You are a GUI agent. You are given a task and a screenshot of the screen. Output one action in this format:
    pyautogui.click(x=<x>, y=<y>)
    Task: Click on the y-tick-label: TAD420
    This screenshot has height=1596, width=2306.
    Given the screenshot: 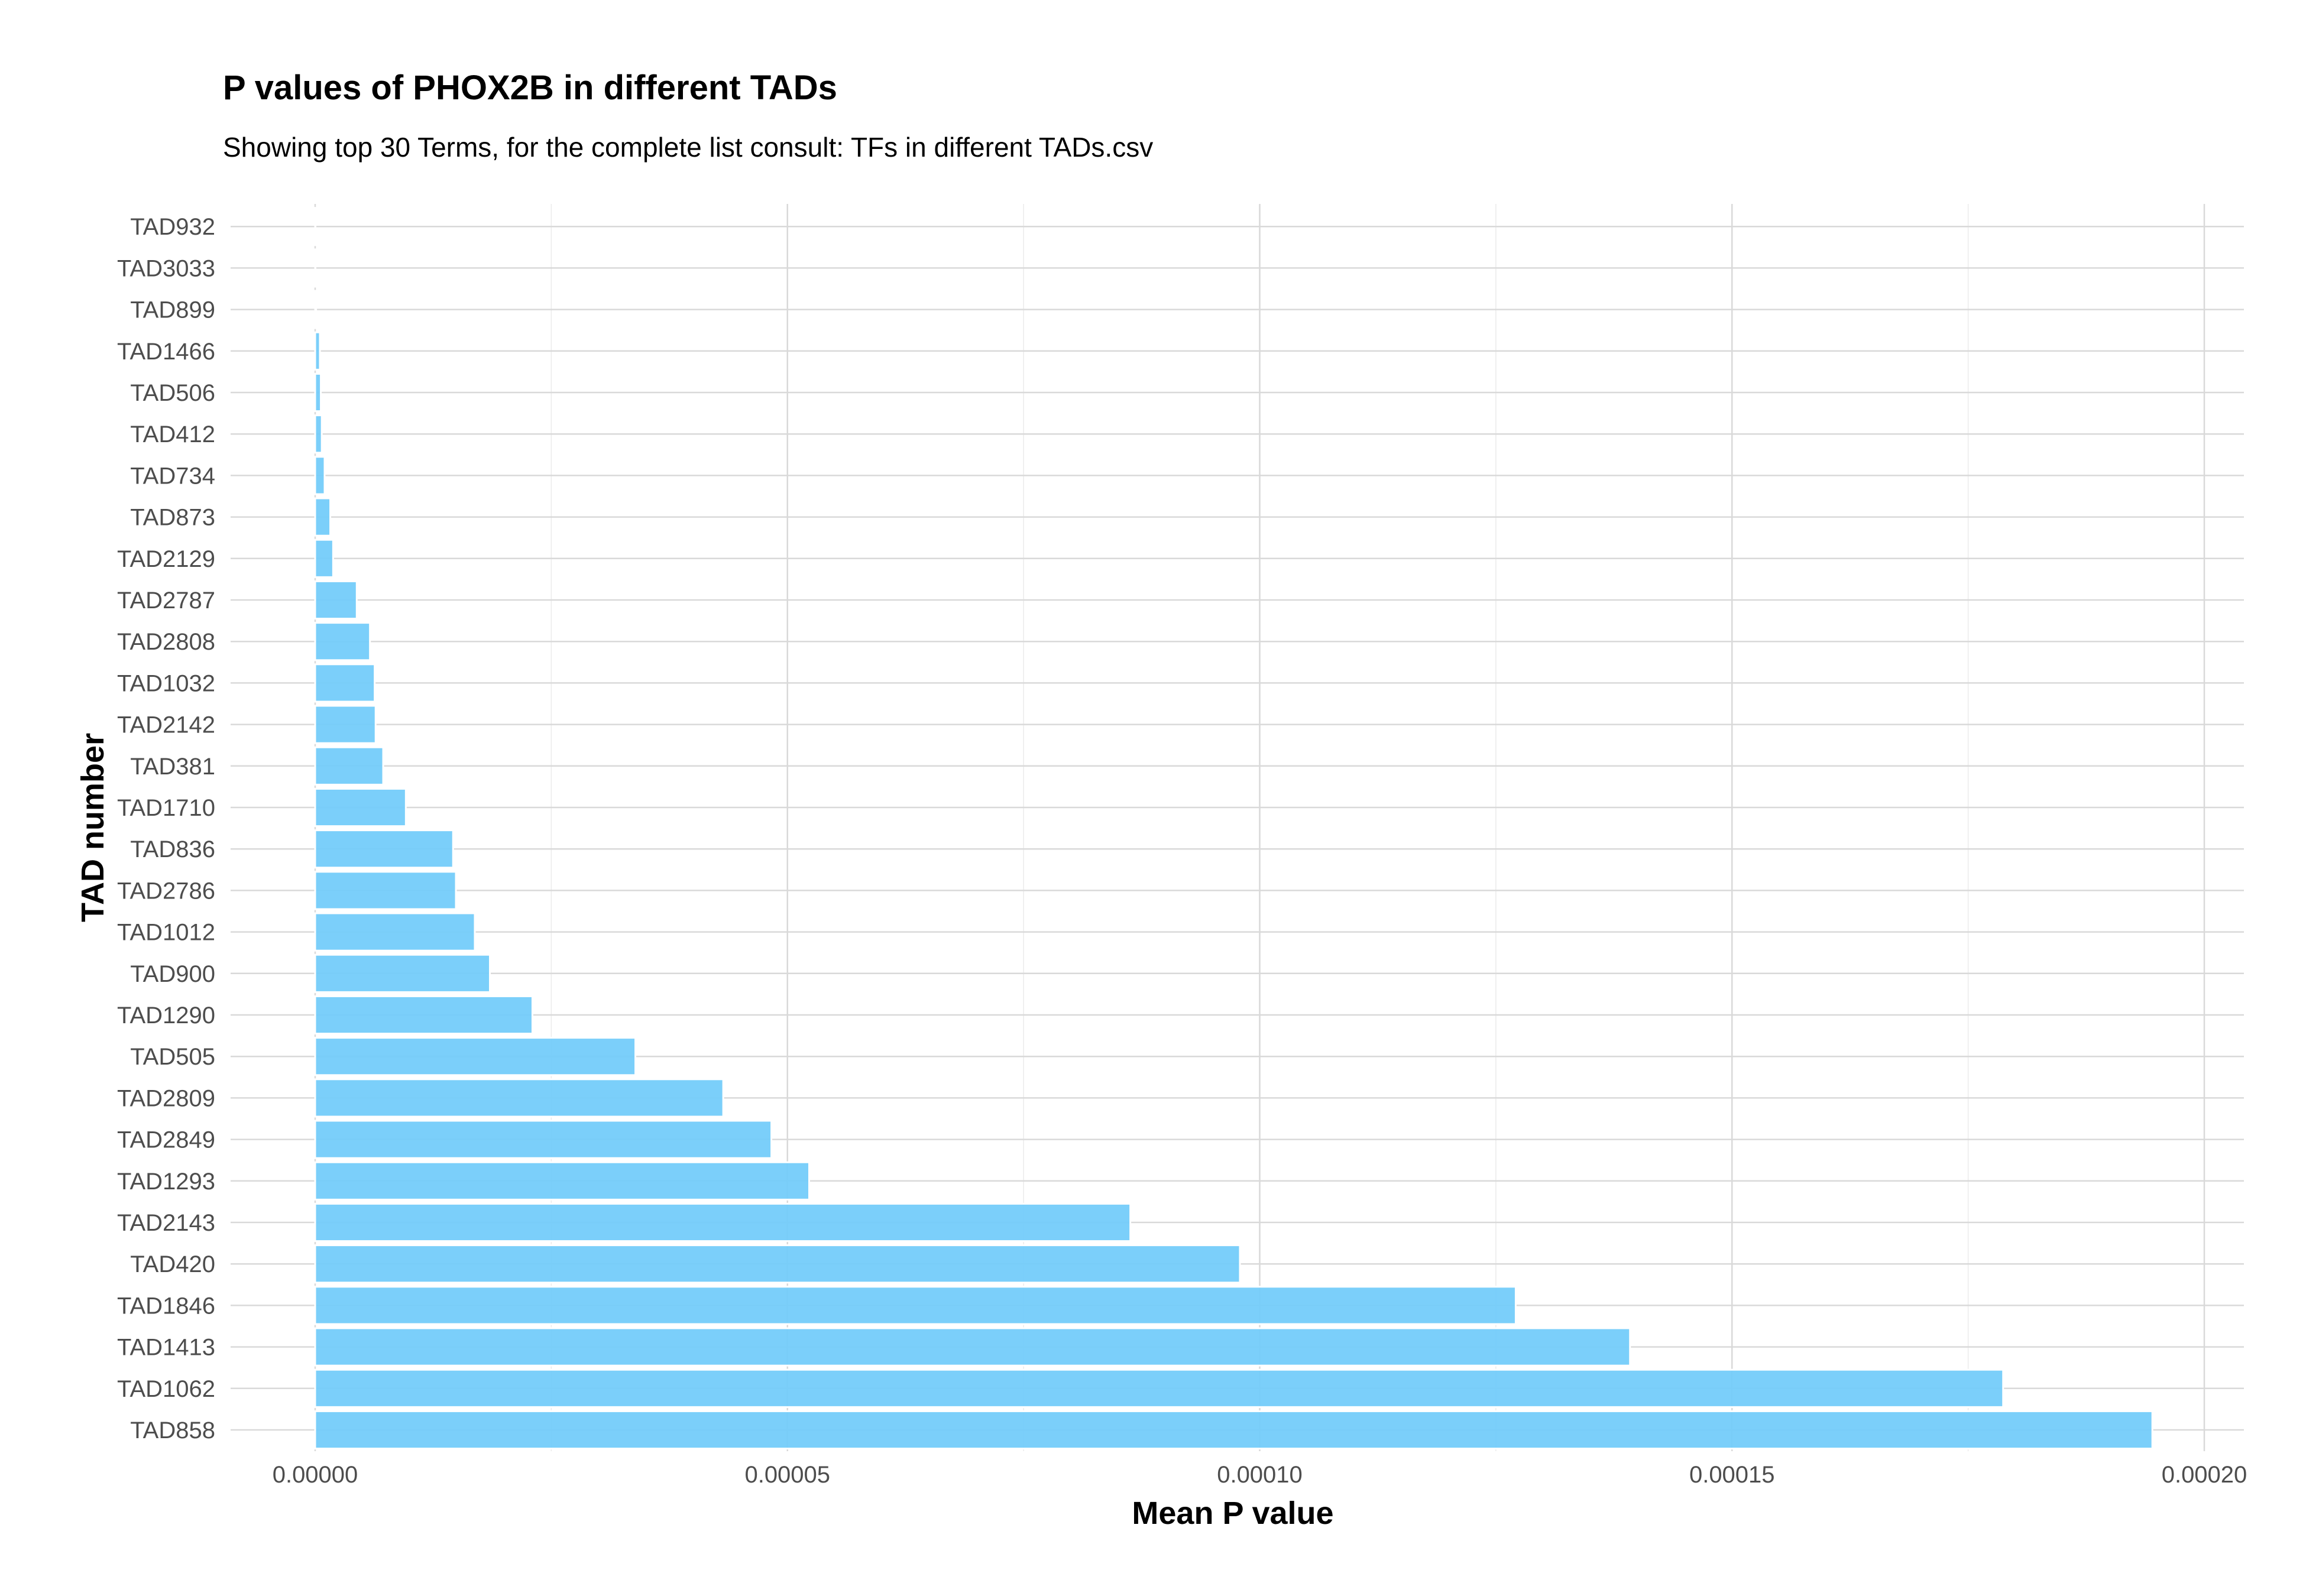 What is the action you would take?
    pyautogui.click(x=172, y=1264)
    